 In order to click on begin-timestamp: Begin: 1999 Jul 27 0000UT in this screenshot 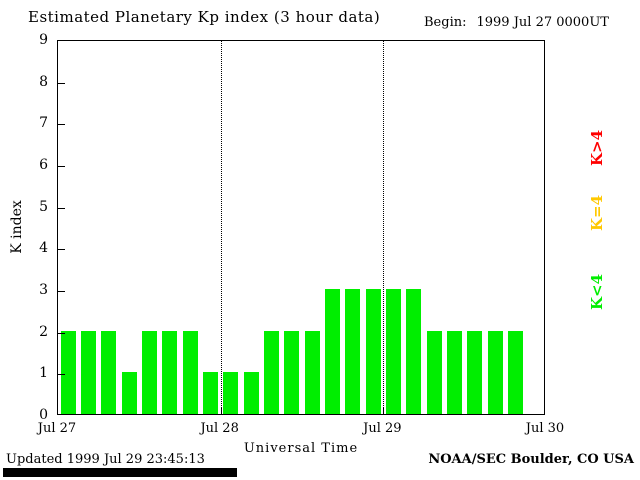, I will do `click(516, 22)`.